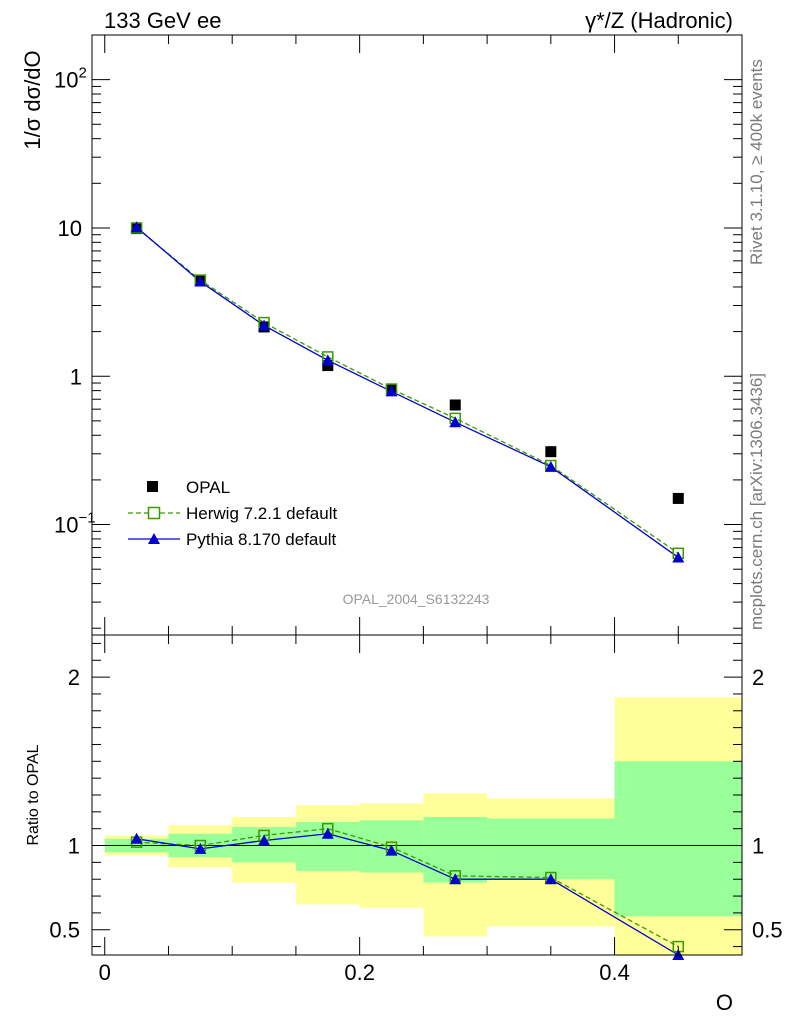 This screenshot has width=786, height=1024. Describe the element at coordinates (756, 162) in the screenshot. I see `rivet-label: Rivet 3.1.10, ≥ 400k events` at that location.